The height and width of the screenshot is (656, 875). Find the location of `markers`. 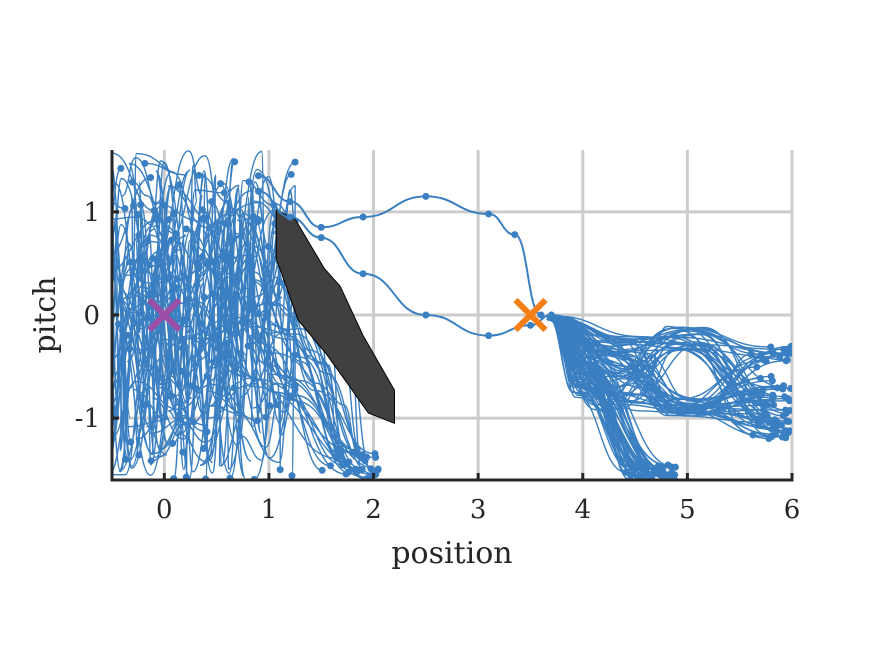

markers is located at coordinates (347, 315).